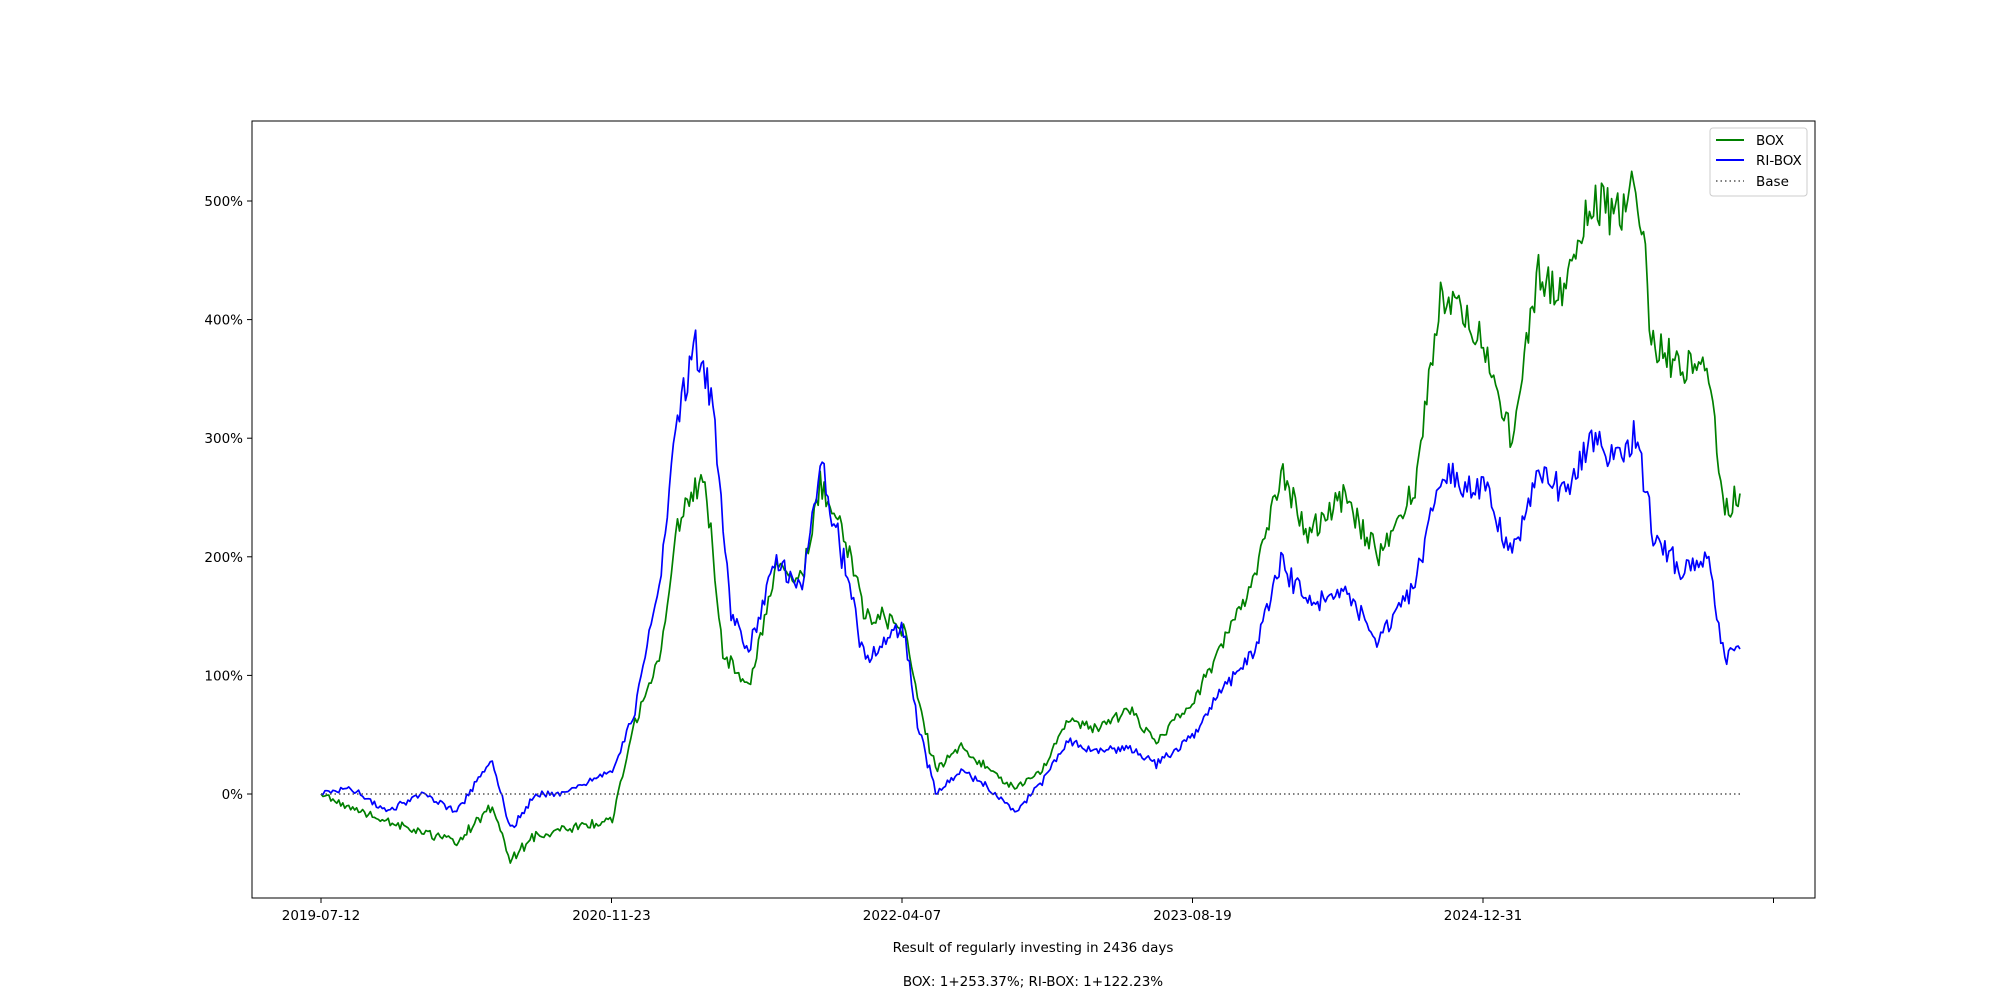 Image resolution: width=2000 pixels, height=1000 pixels. I want to click on y-tick-label: 400%, so click(223, 321).